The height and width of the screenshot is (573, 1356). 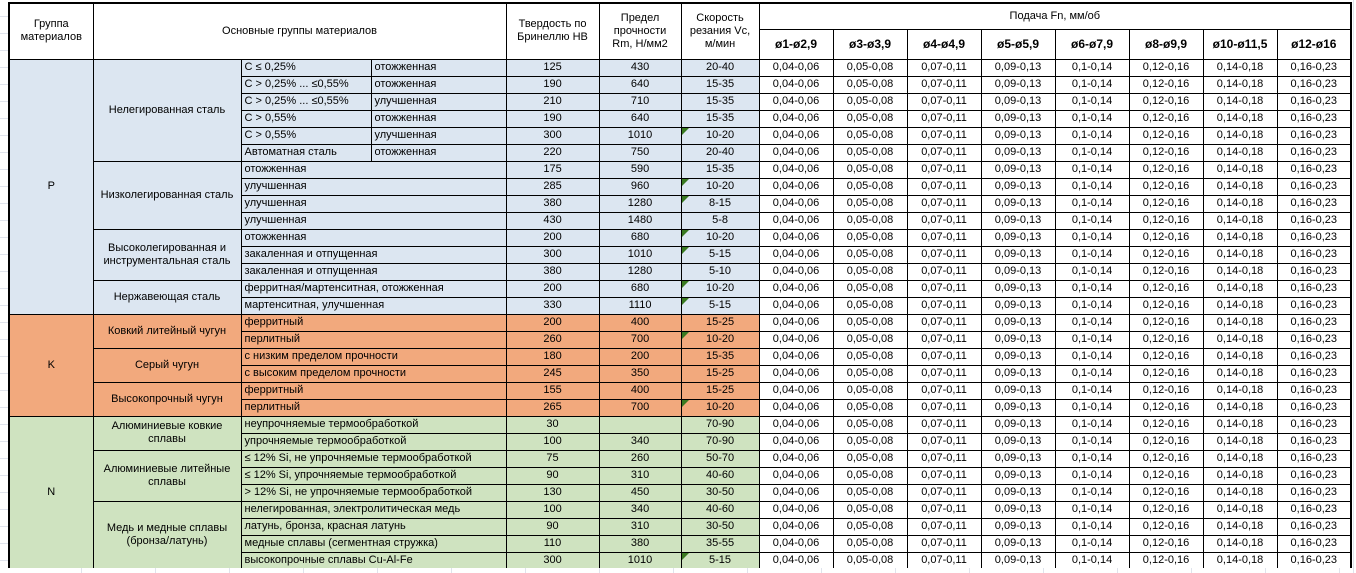 I want to click on material-state-cell: улучшенная, so click(x=438, y=135).